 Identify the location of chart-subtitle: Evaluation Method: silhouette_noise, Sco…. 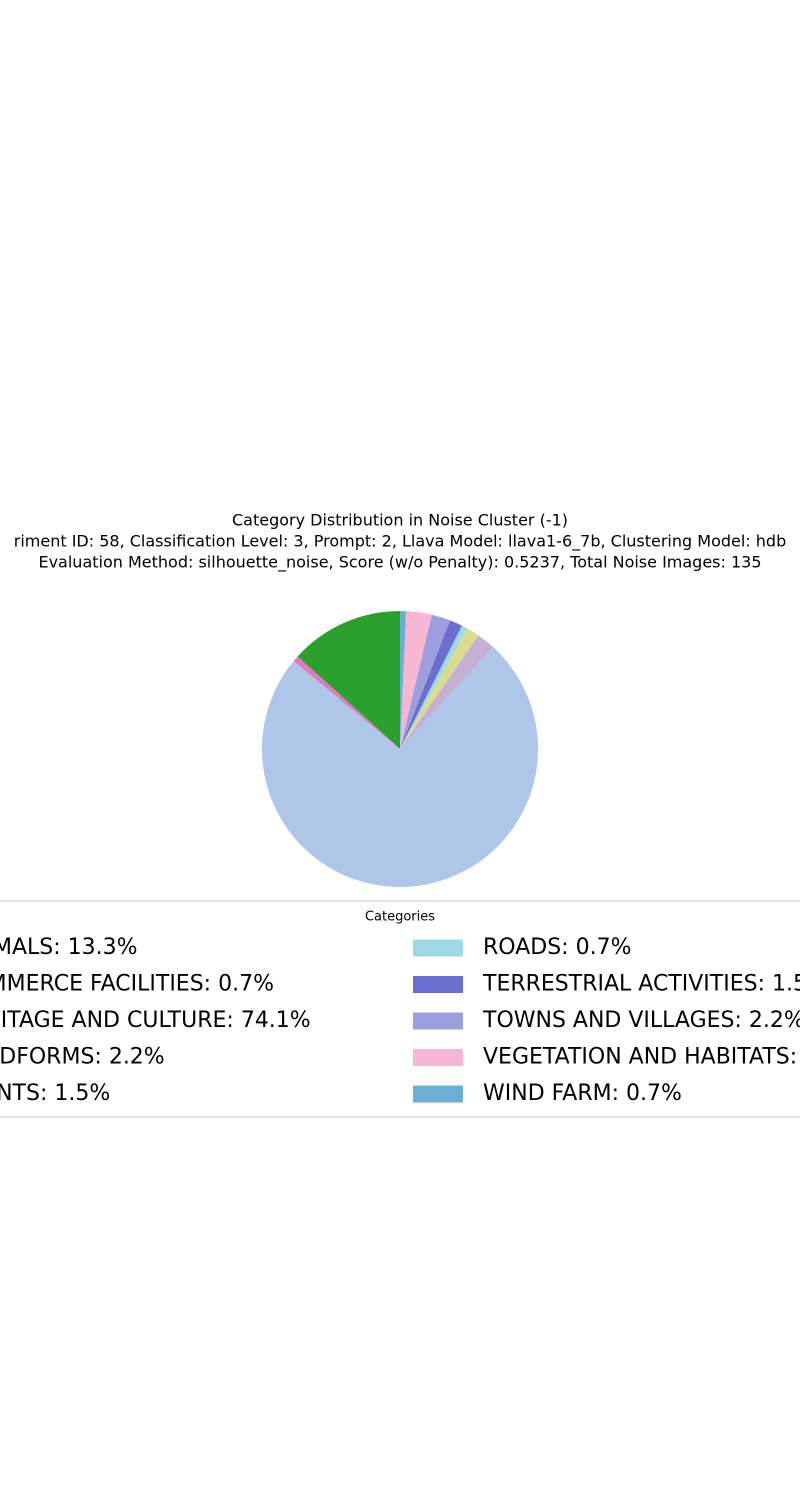
(399, 563).